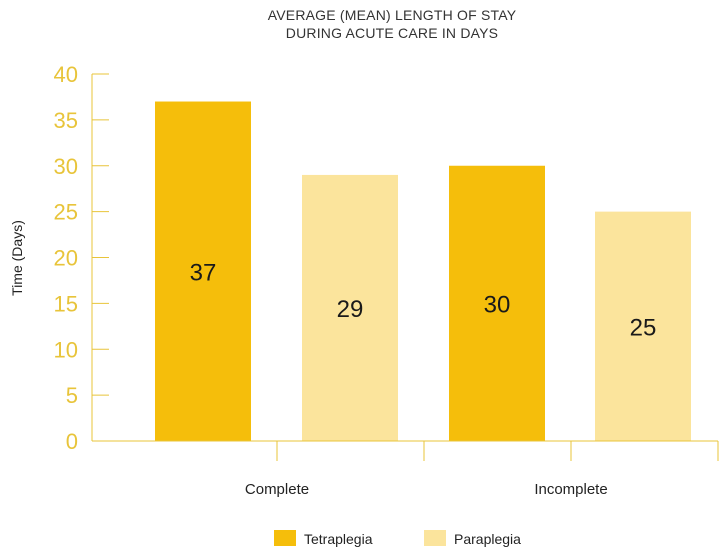 The image size is (723, 548). Describe the element at coordinates (277, 489) in the screenshot. I see `x-category-label: Complete` at that location.